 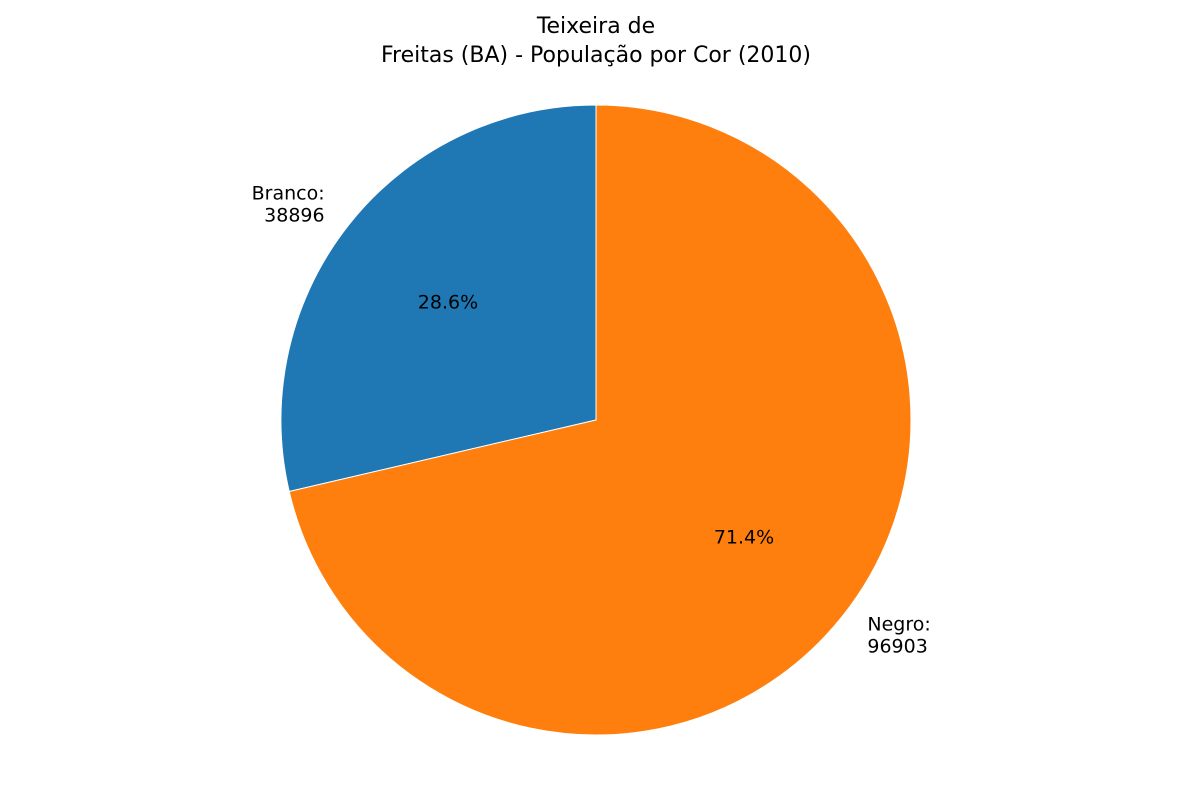 What do you see at coordinates (448, 302) in the screenshot?
I see `pie-percent-label-branco: 28.6%` at bounding box center [448, 302].